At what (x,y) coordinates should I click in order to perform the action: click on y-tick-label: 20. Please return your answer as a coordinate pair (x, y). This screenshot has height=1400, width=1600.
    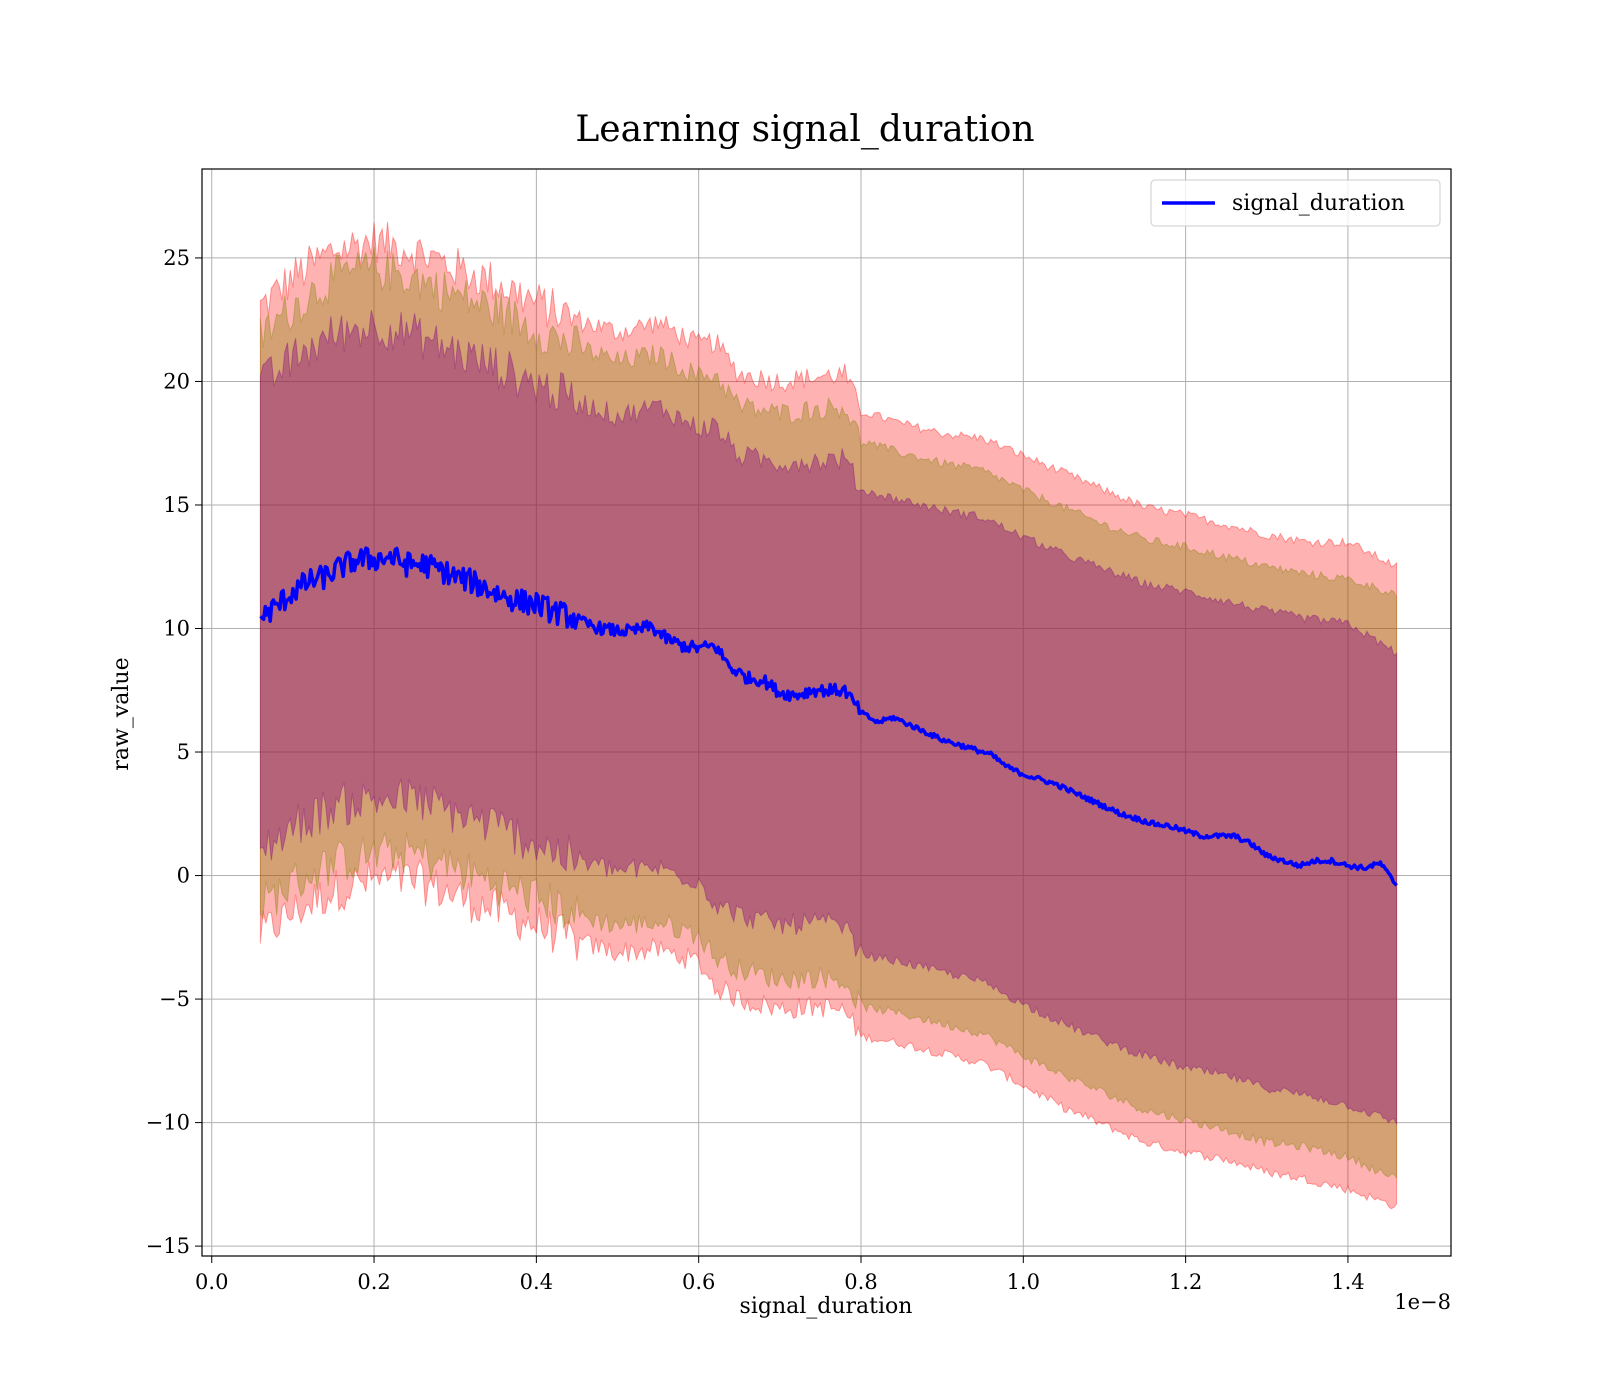
    Looking at the image, I should click on (176, 381).